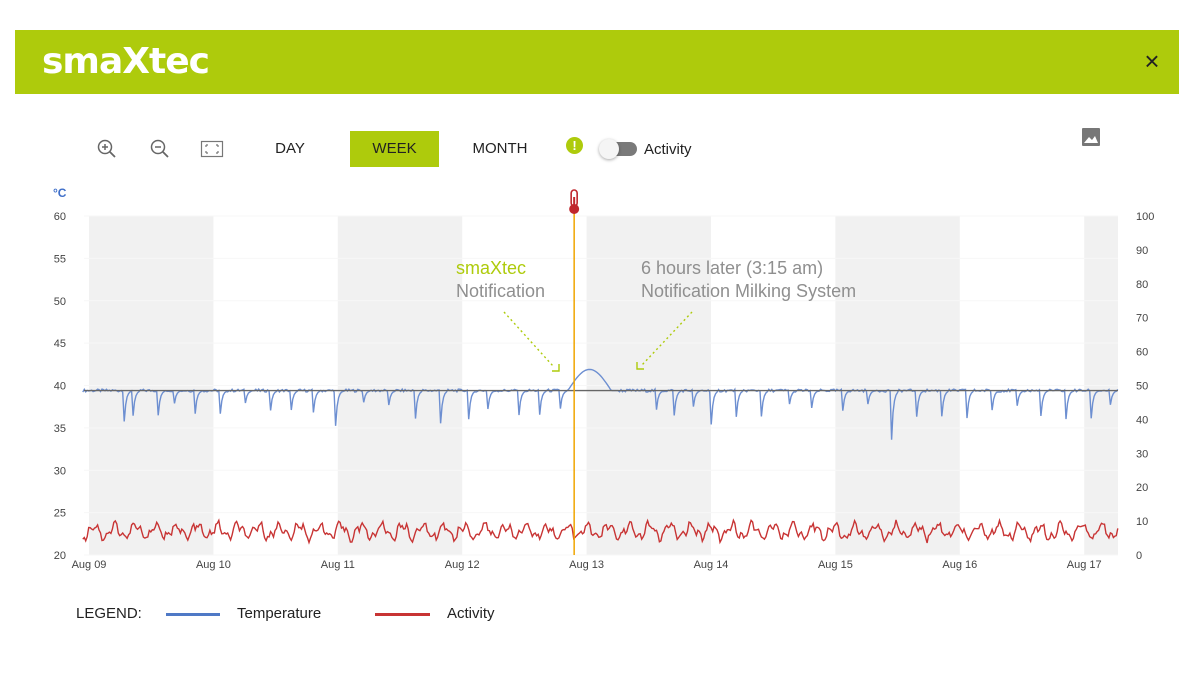 Image resolution: width=1200 pixels, height=681 pixels. I want to click on notification-1-subtitle: Notification, so click(501, 291).